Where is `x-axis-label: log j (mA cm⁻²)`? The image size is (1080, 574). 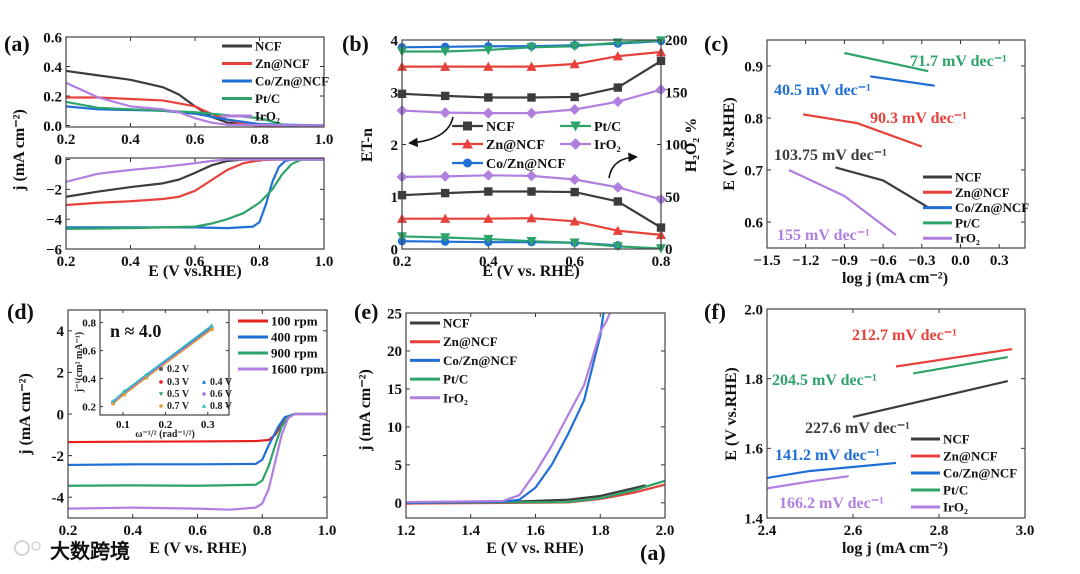
x-axis-label: log j (mA cm⁻²) is located at coordinates (895, 548).